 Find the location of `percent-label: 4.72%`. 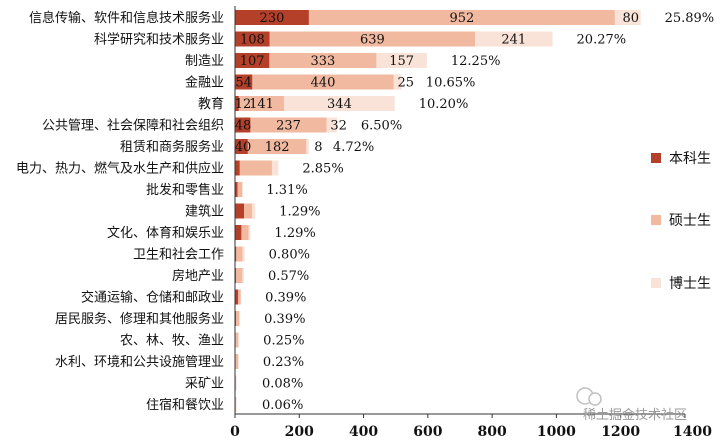

percent-label: 4.72% is located at coordinates (353, 147).